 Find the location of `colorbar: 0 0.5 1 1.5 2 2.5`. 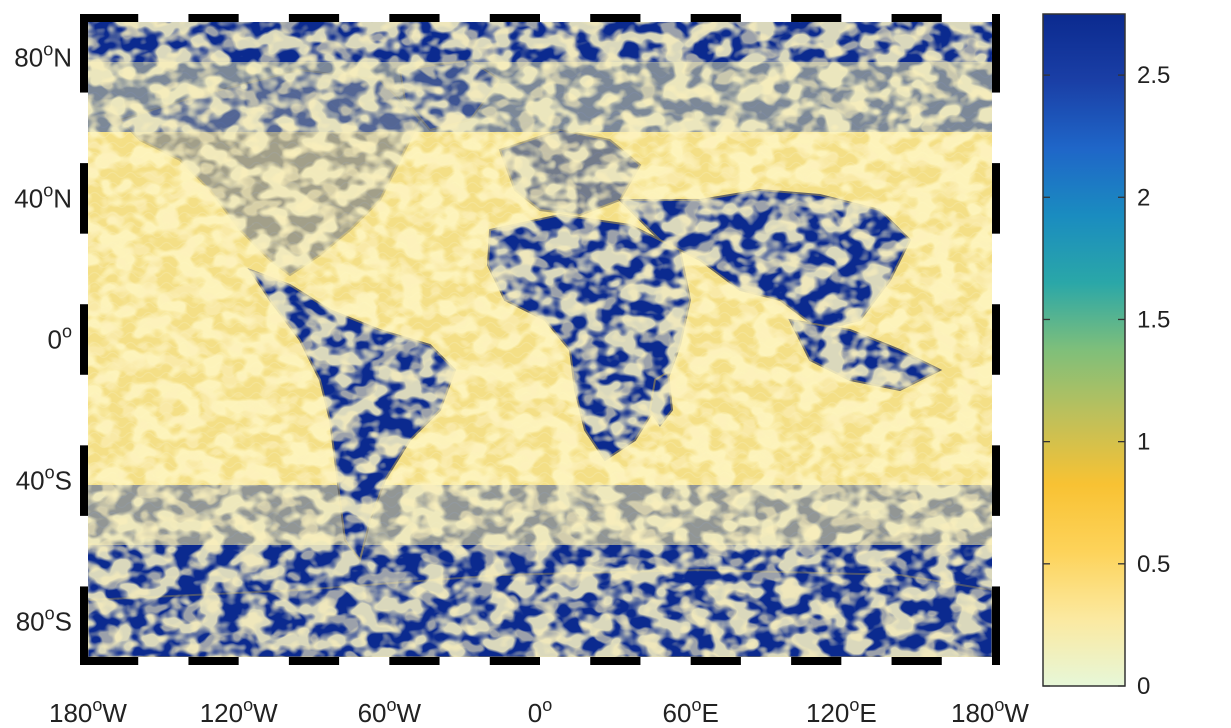

colorbar: 0 0.5 1 1.5 2 2.5 is located at coordinates (1106, 356).